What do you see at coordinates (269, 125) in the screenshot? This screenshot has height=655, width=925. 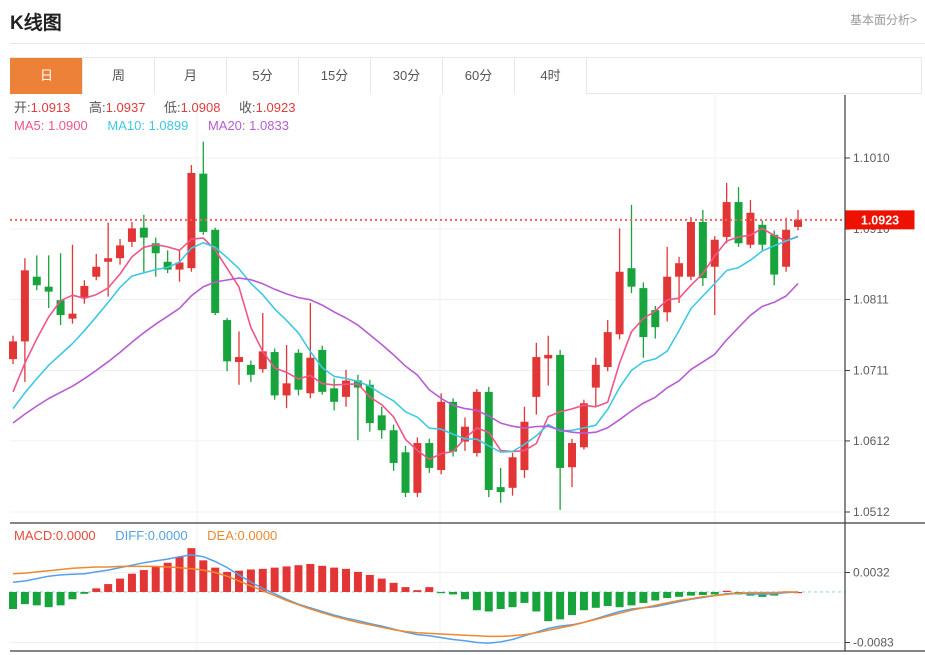 I see `ma20-value: 1.0833` at bounding box center [269, 125].